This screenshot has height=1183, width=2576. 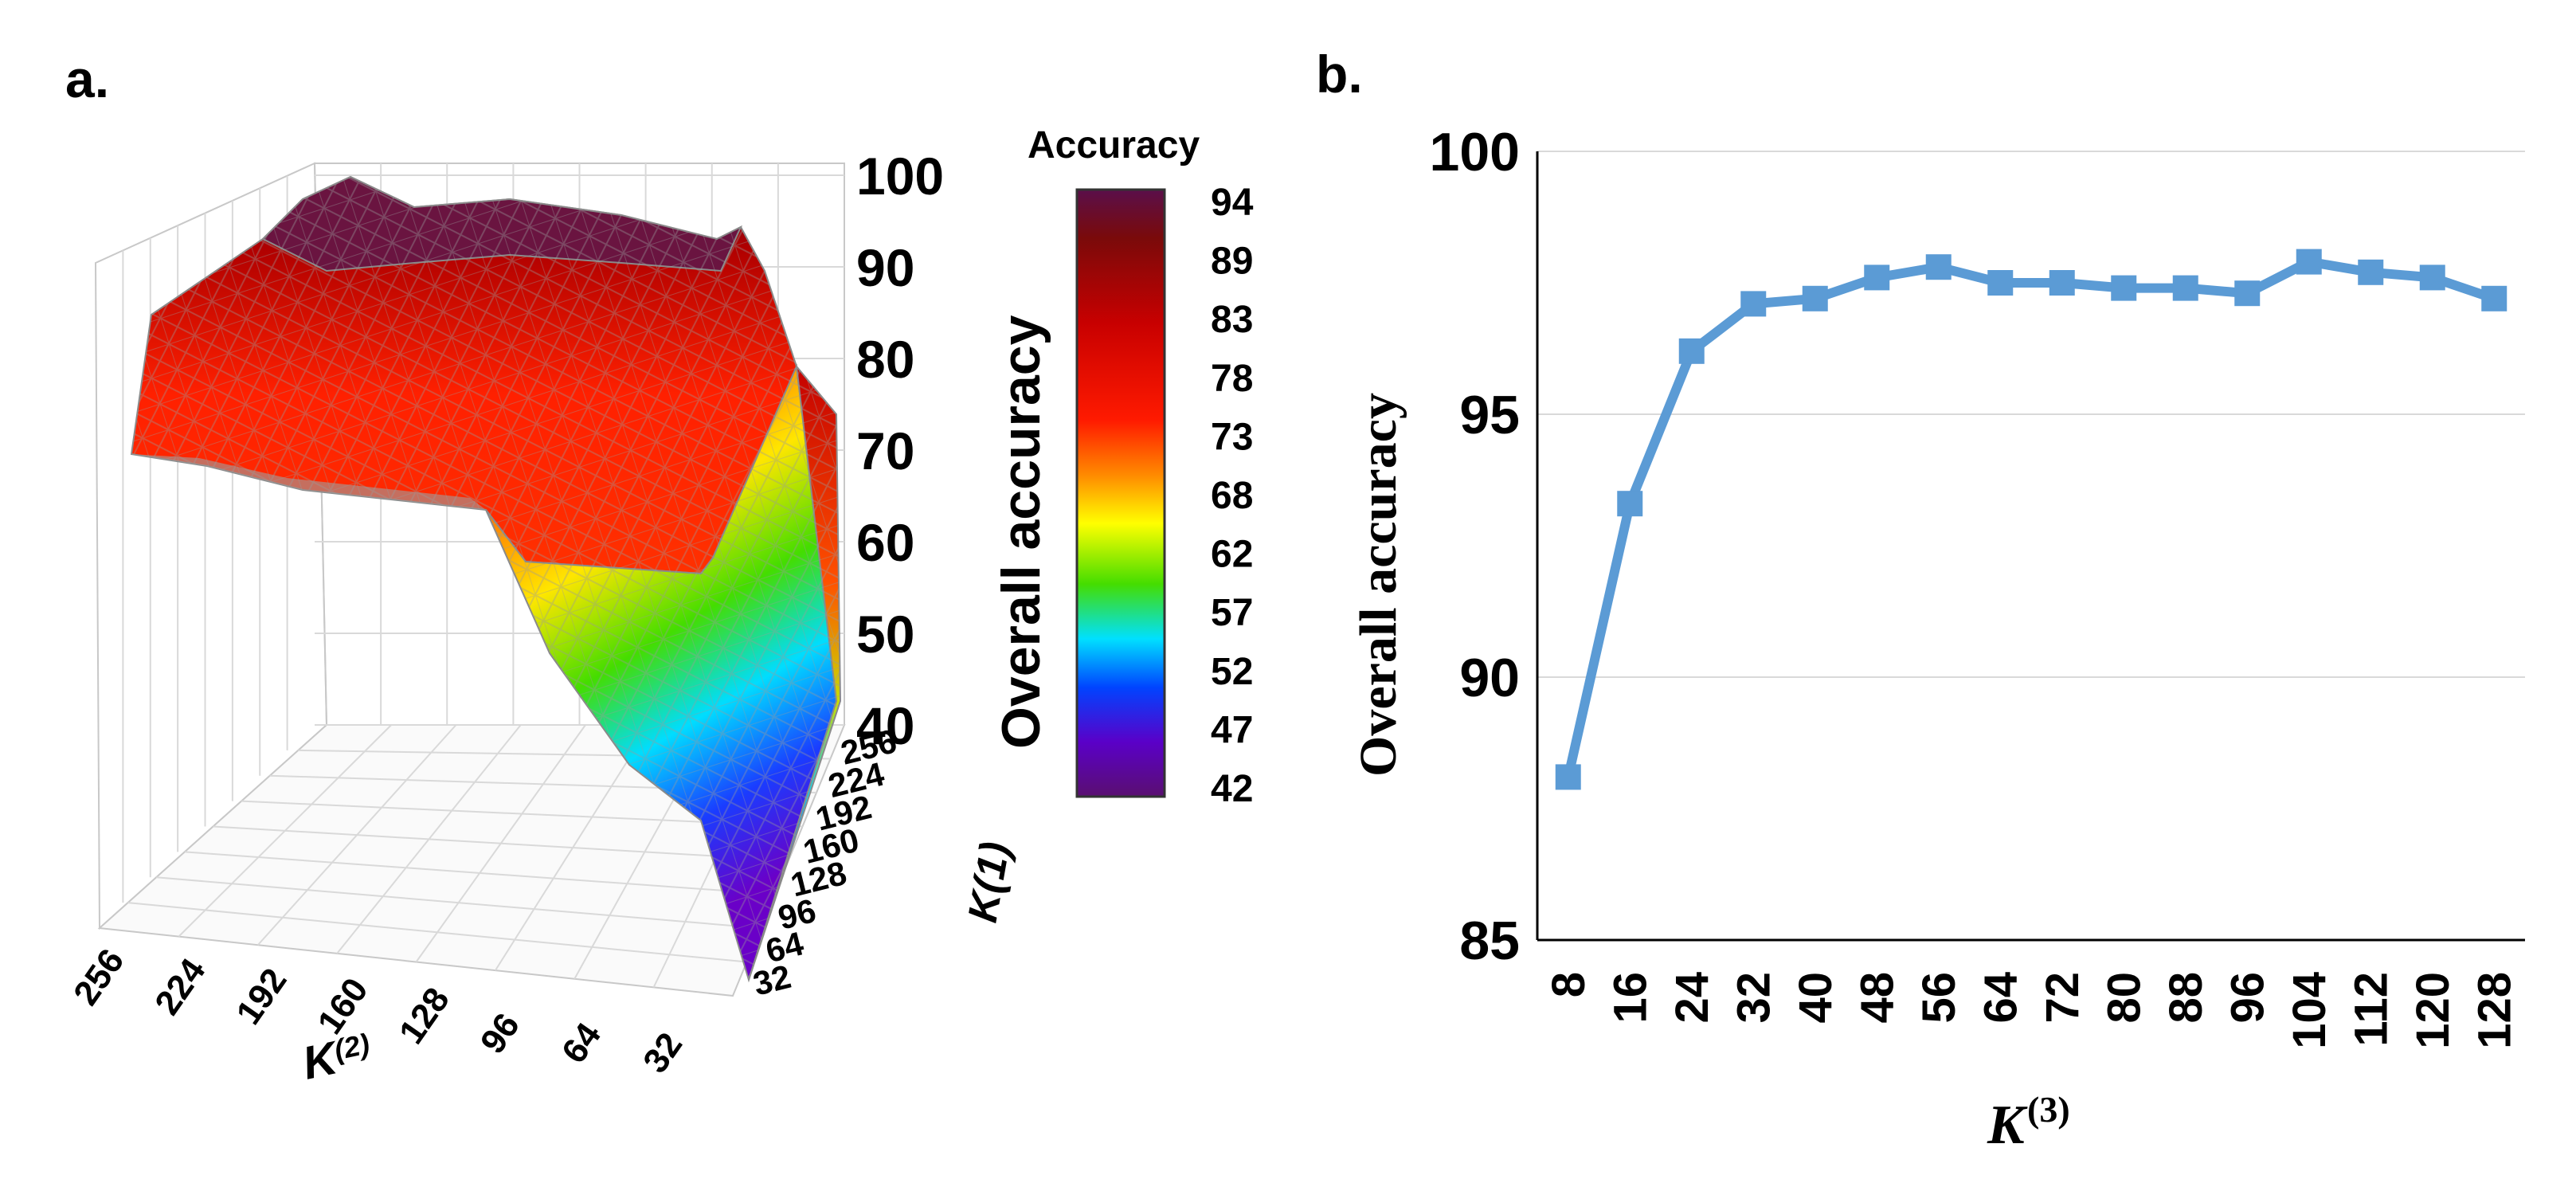 I want to click on x-axis-label-b: K (3), so click(x=2028, y=1122).